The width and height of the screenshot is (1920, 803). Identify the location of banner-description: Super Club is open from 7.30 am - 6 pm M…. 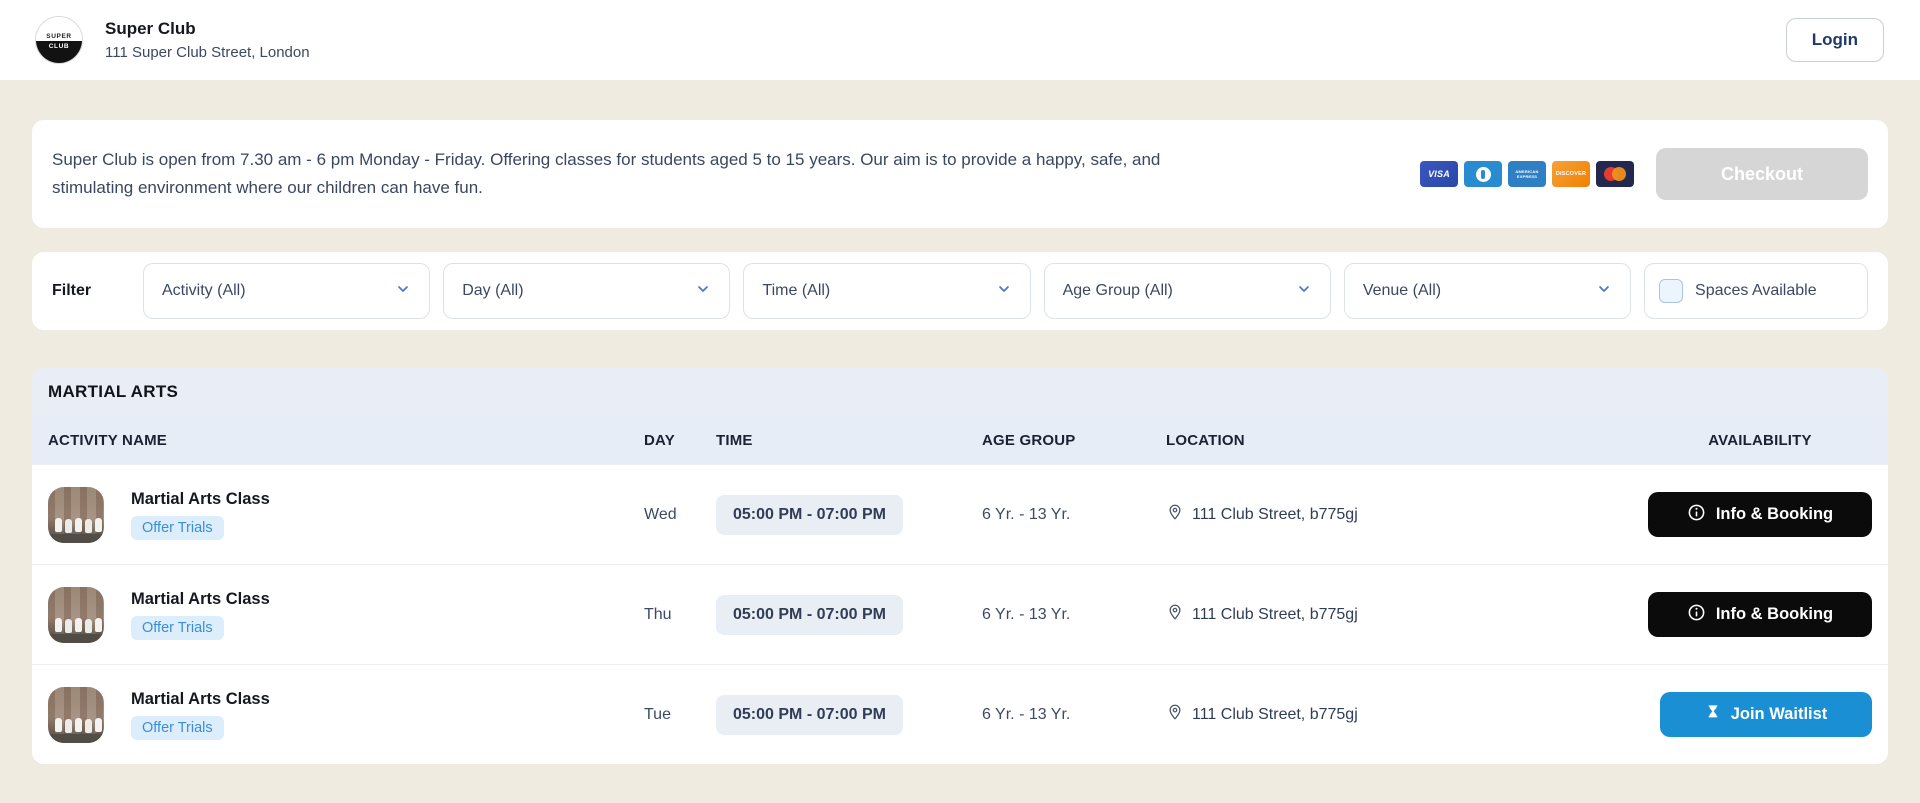
(606, 173).